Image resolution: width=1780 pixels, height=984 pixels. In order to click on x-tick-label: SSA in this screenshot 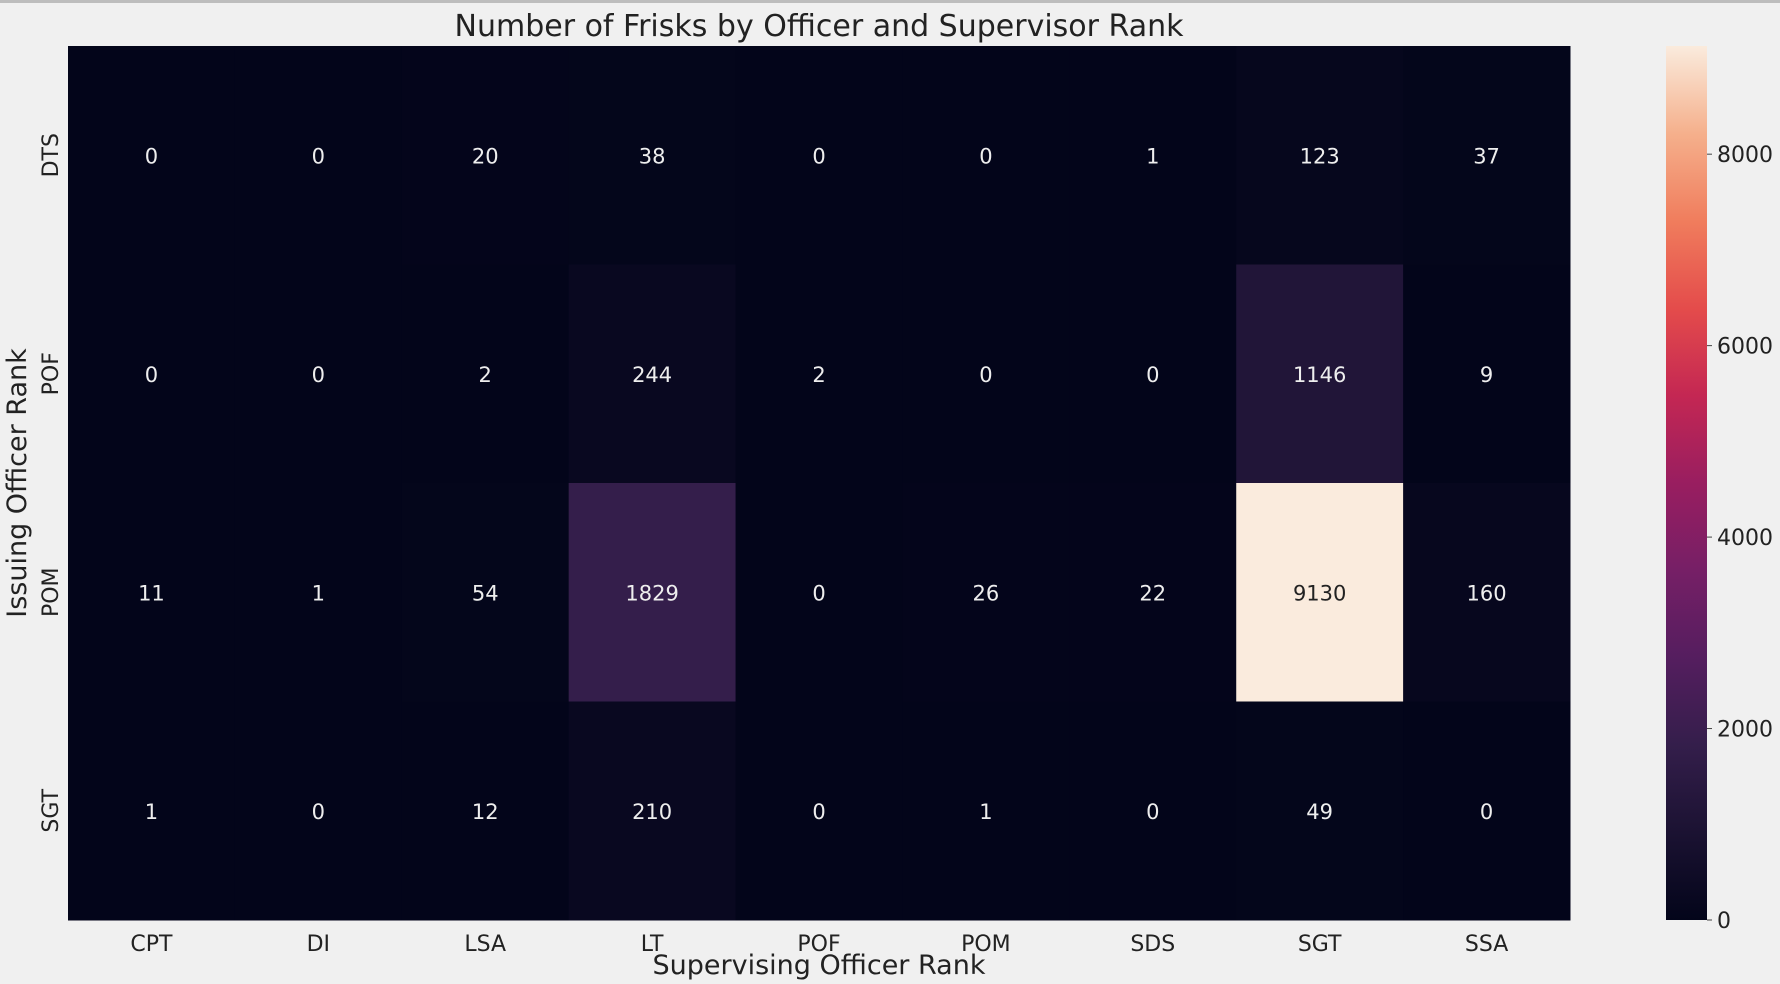, I will do `click(1486, 944)`.